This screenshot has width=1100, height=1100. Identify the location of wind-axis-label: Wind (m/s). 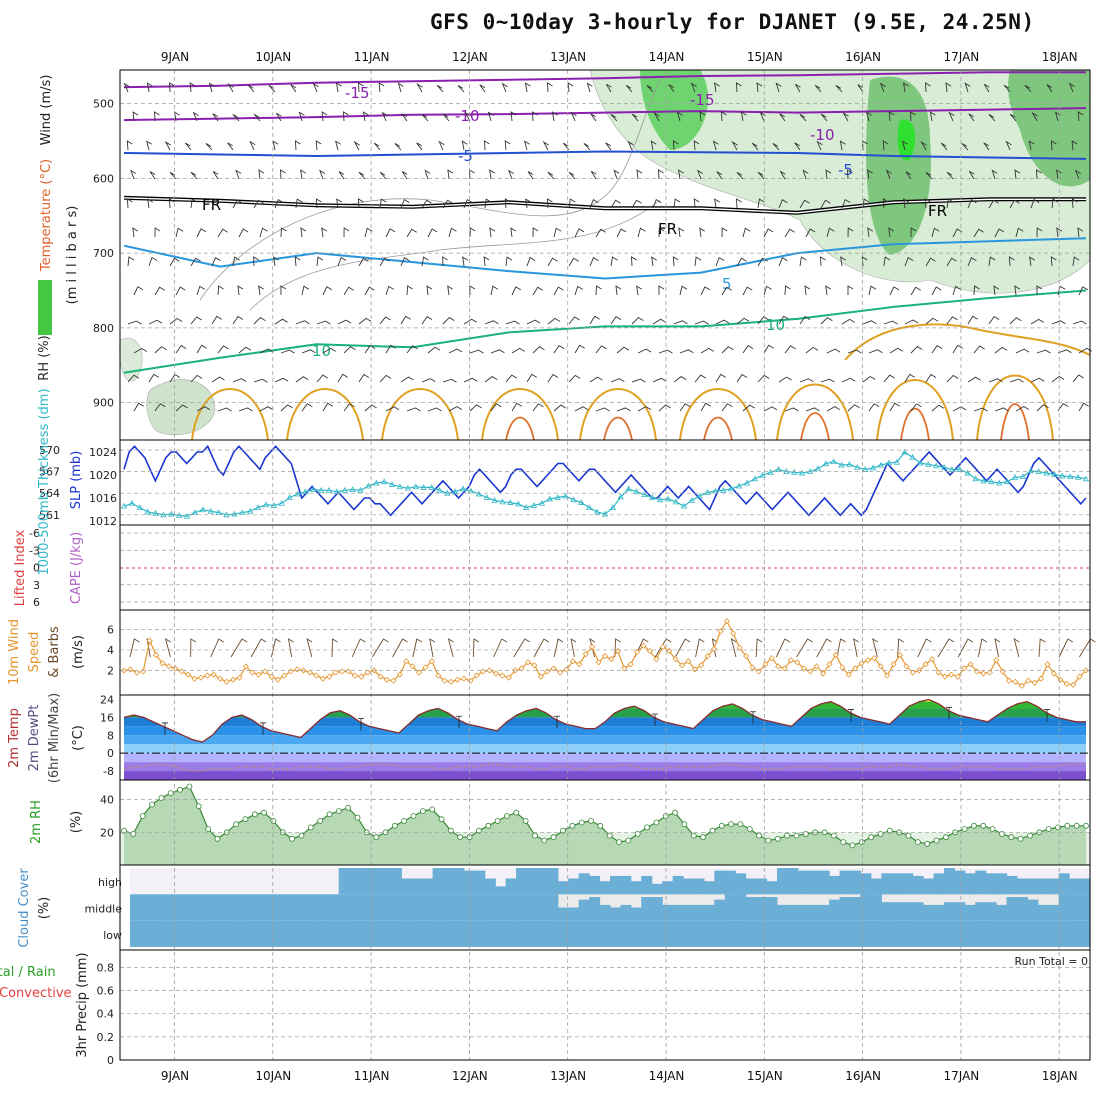
(46, 110).